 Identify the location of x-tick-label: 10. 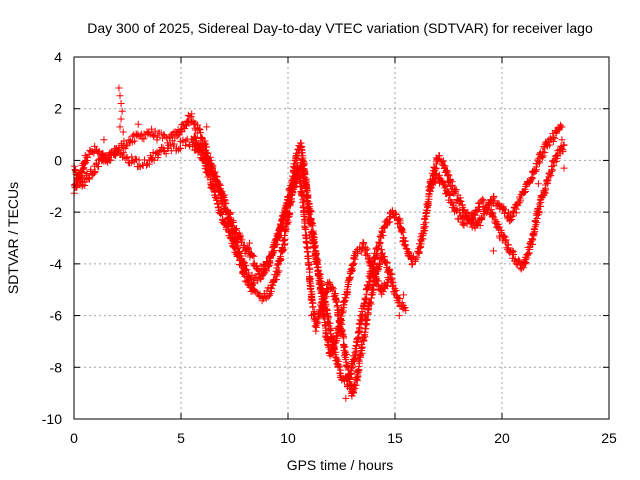
(288, 438).